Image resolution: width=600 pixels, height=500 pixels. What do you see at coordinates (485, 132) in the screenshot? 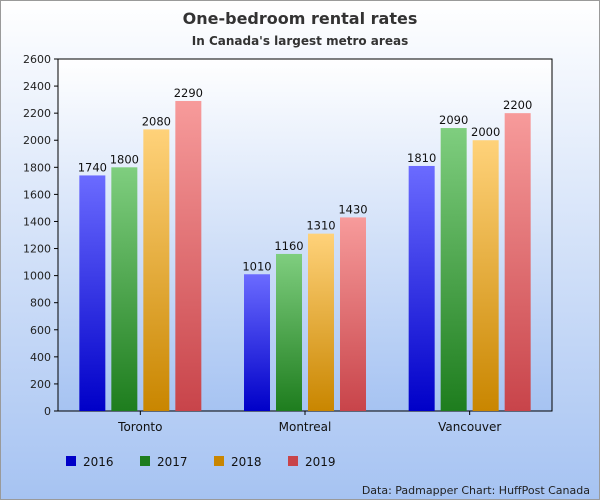
I see `data-label: 2000` at bounding box center [485, 132].